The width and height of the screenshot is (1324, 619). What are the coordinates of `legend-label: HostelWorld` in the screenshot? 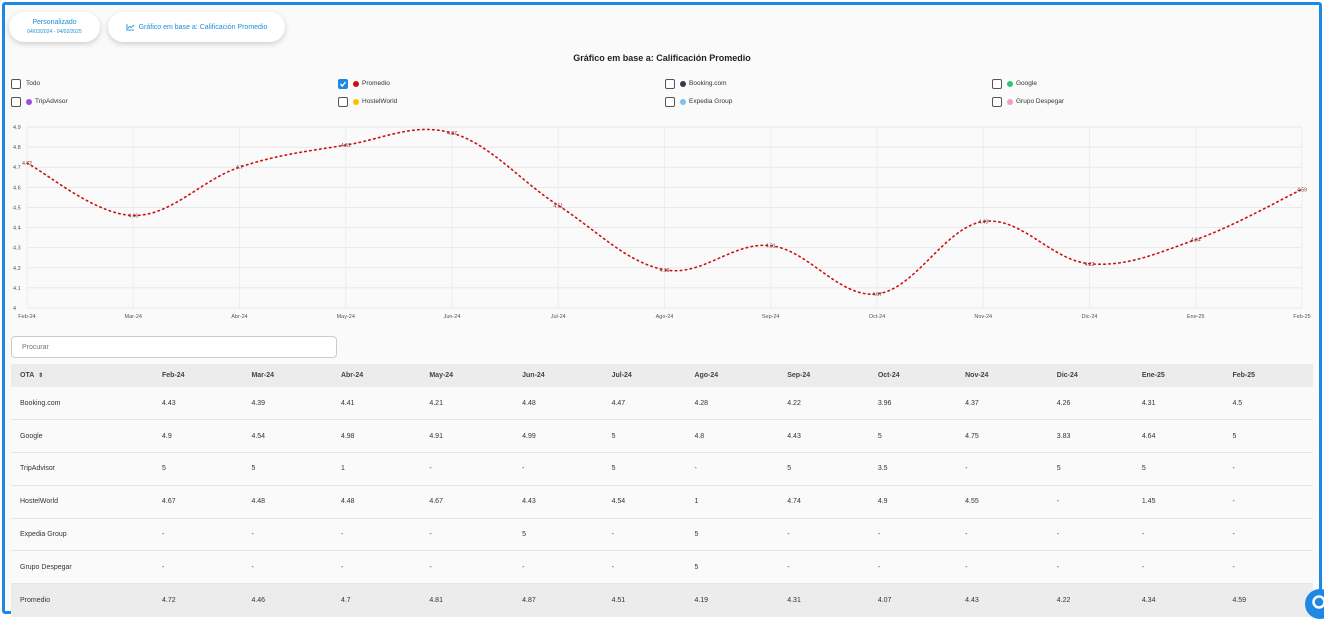 It's located at (379, 101).